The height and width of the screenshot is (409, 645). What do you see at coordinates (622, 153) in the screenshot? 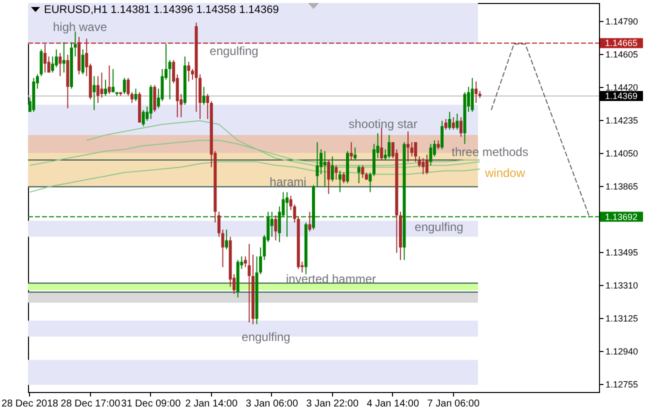
I see `y-tick-label: 1.14050` at bounding box center [622, 153].